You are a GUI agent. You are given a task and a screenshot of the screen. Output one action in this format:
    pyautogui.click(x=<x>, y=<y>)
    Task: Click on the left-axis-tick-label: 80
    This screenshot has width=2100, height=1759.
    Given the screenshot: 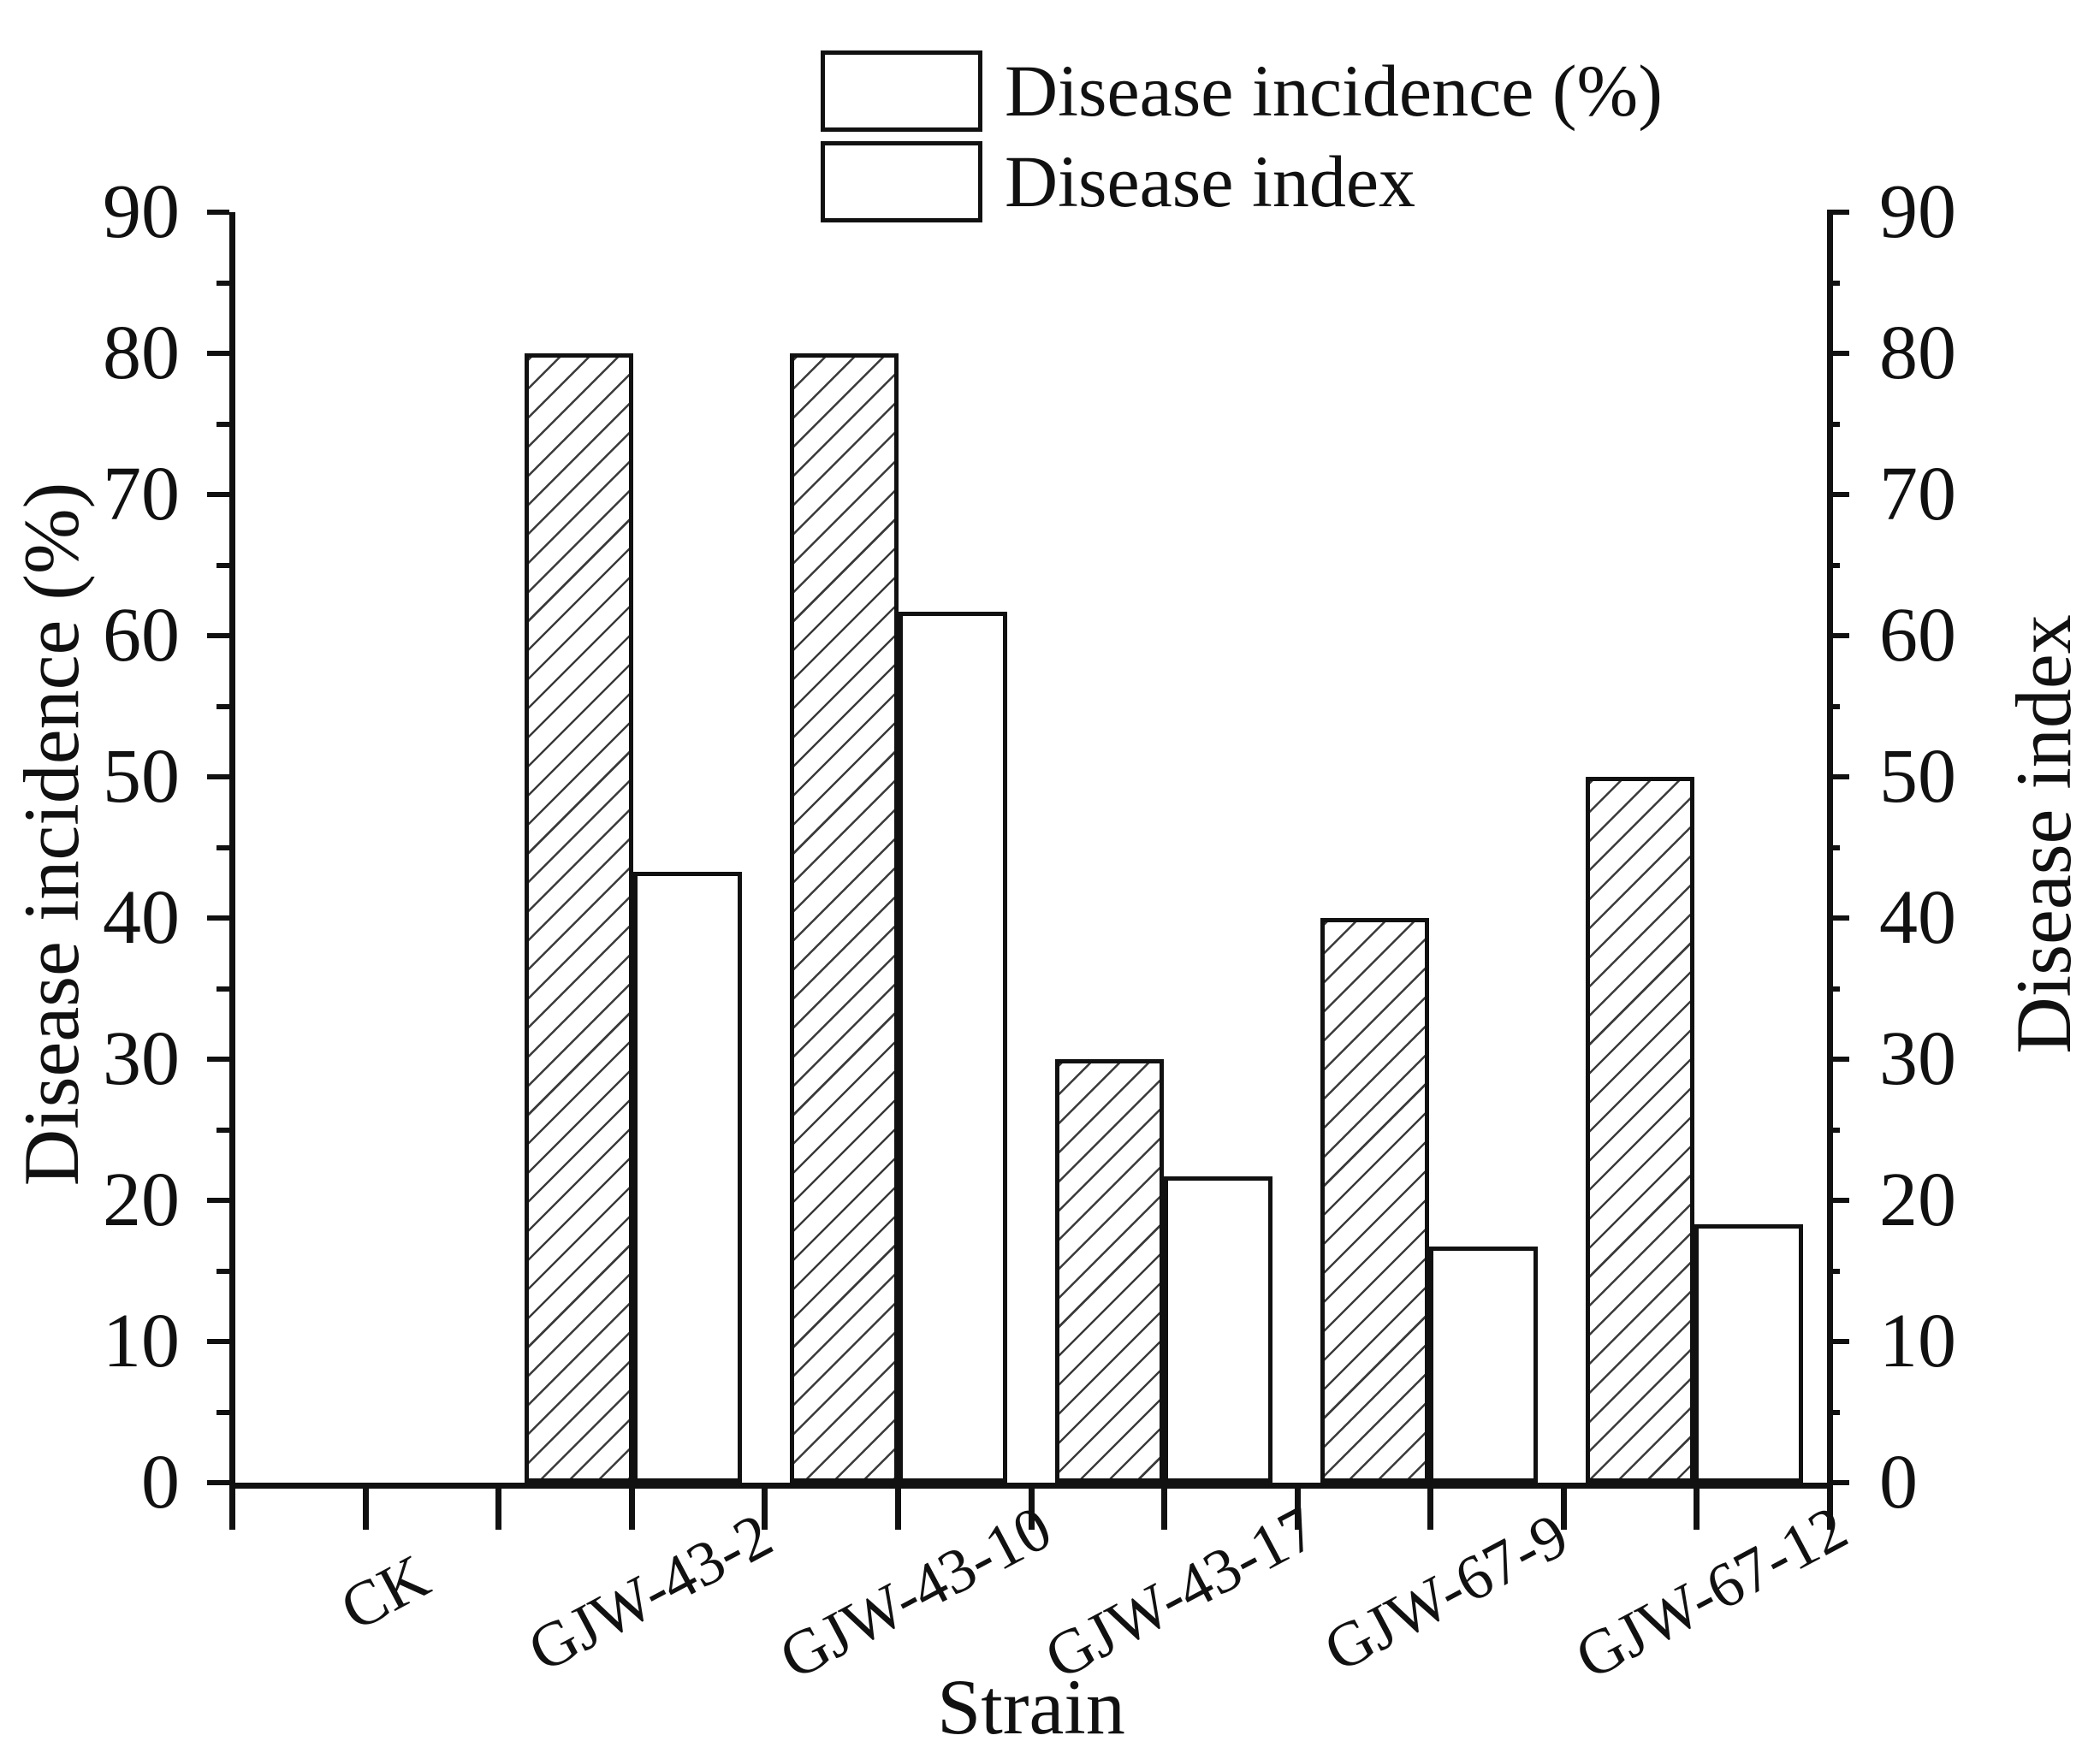 What is the action you would take?
    pyautogui.click(x=141, y=353)
    